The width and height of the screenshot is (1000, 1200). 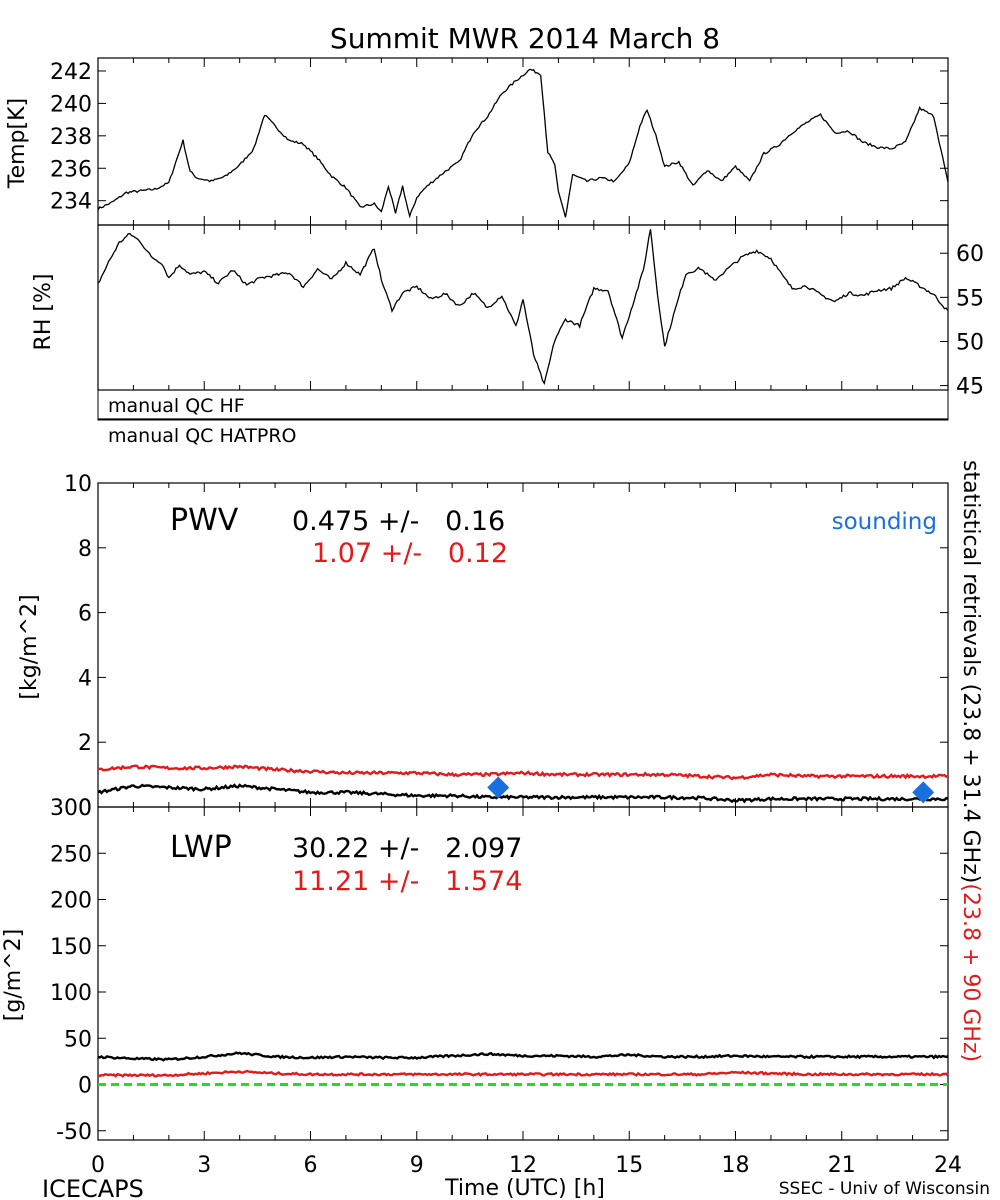 I want to click on qc-hf-label: manual QC HF, so click(x=176, y=406).